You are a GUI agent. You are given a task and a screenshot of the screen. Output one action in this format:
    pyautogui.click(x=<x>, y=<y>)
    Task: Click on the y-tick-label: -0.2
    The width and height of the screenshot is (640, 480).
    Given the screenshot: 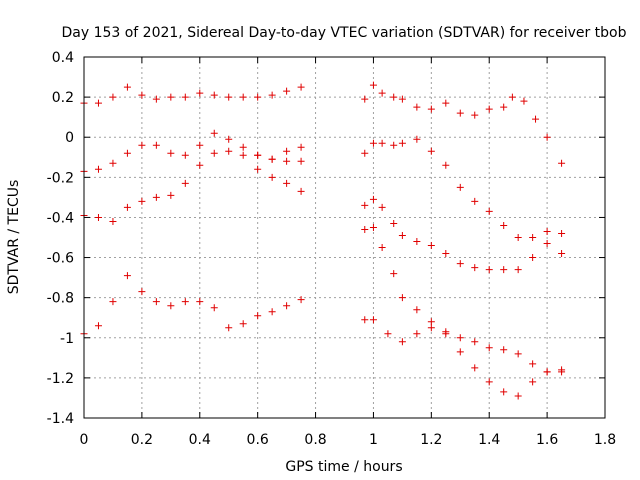 What is the action you would take?
    pyautogui.click(x=60, y=178)
    